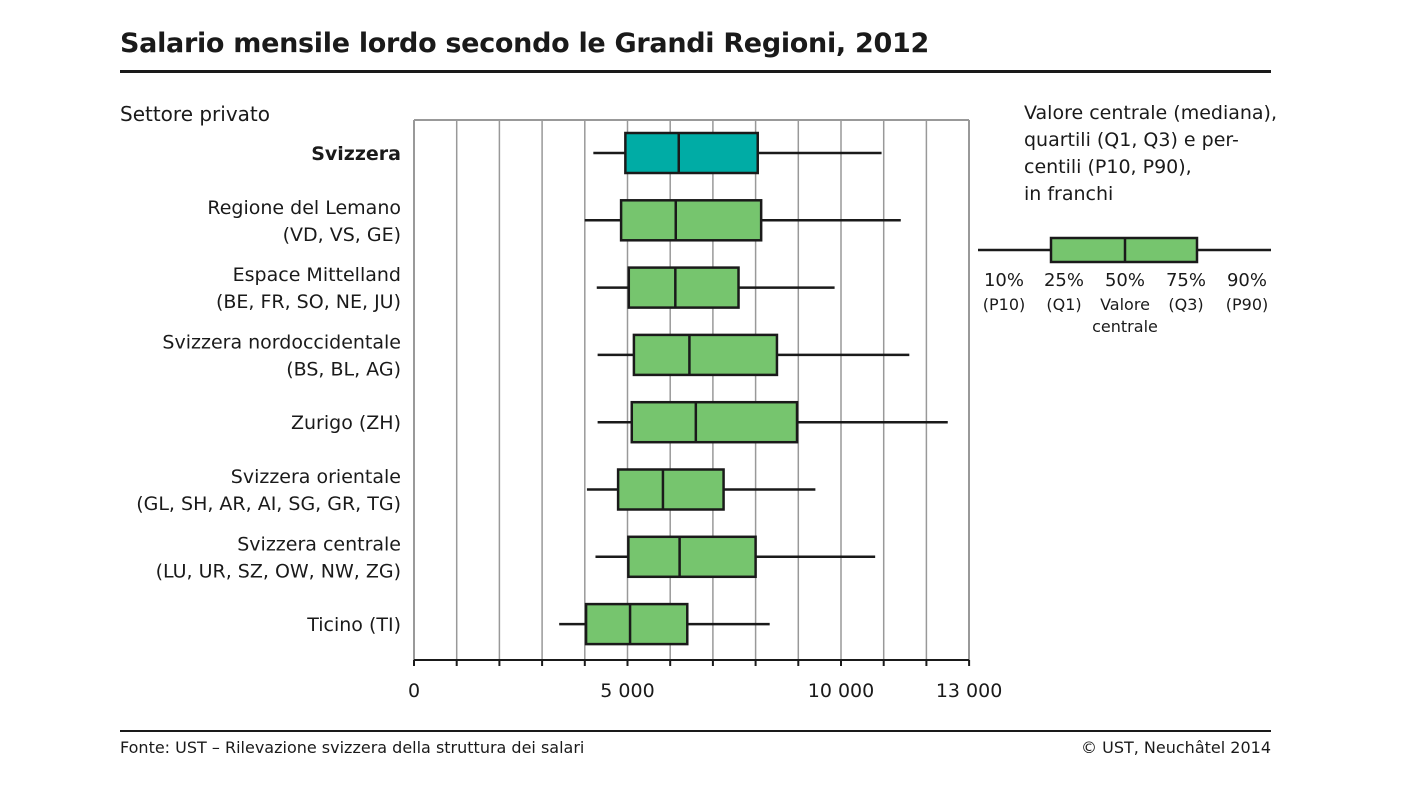  What do you see at coordinates (353, 625) in the screenshot?
I see `category-label: Ticino (TI)` at bounding box center [353, 625].